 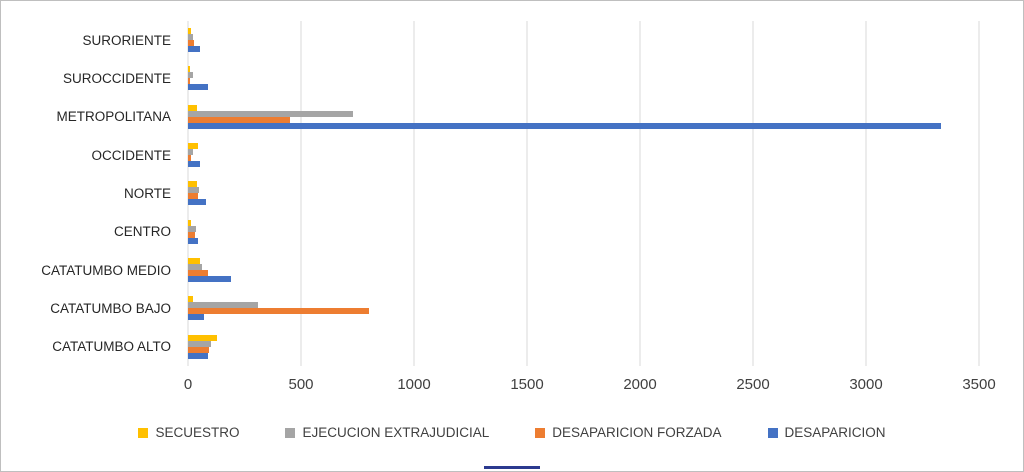 What do you see at coordinates (835, 432) in the screenshot?
I see `legend-label: DESAPARICION` at bounding box center [835, 432].